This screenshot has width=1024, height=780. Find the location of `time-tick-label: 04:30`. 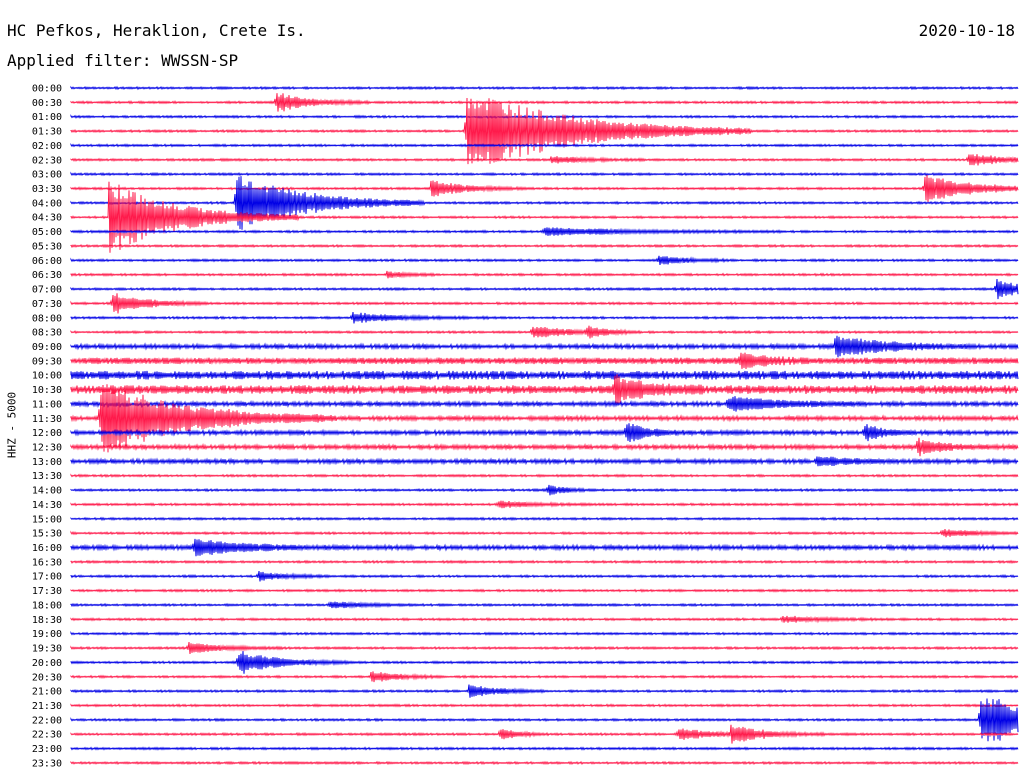

time-tick-label: 04:30 is located at coordinates (47, 218).